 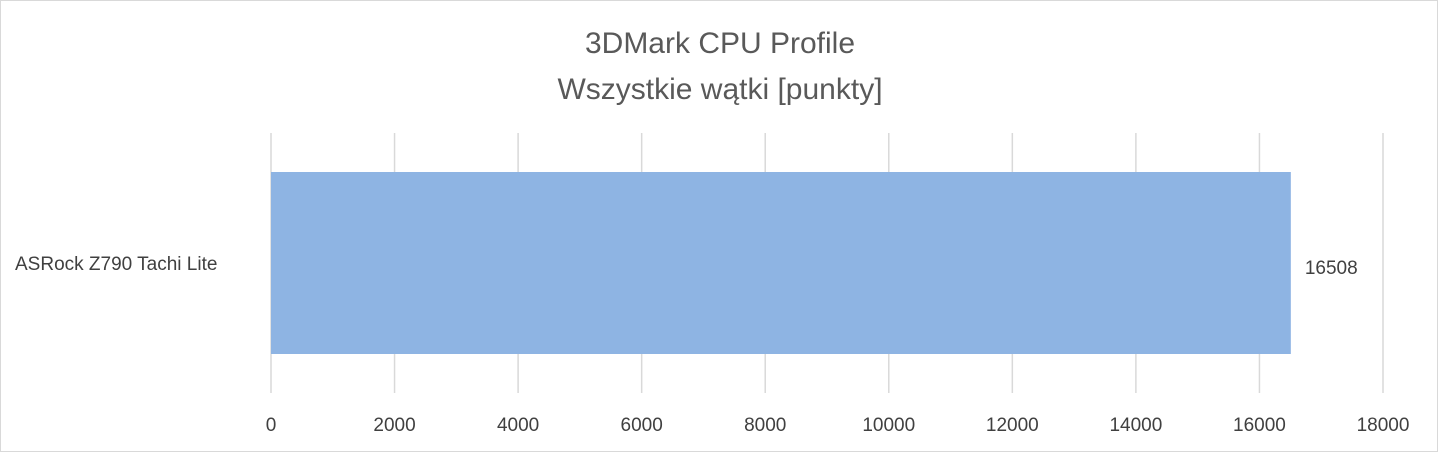 What do you see at coordinates (720, 43) in the screenshot?
I see `chart-title: 3DMark CPU Profile` at bounding box center [720, 43].